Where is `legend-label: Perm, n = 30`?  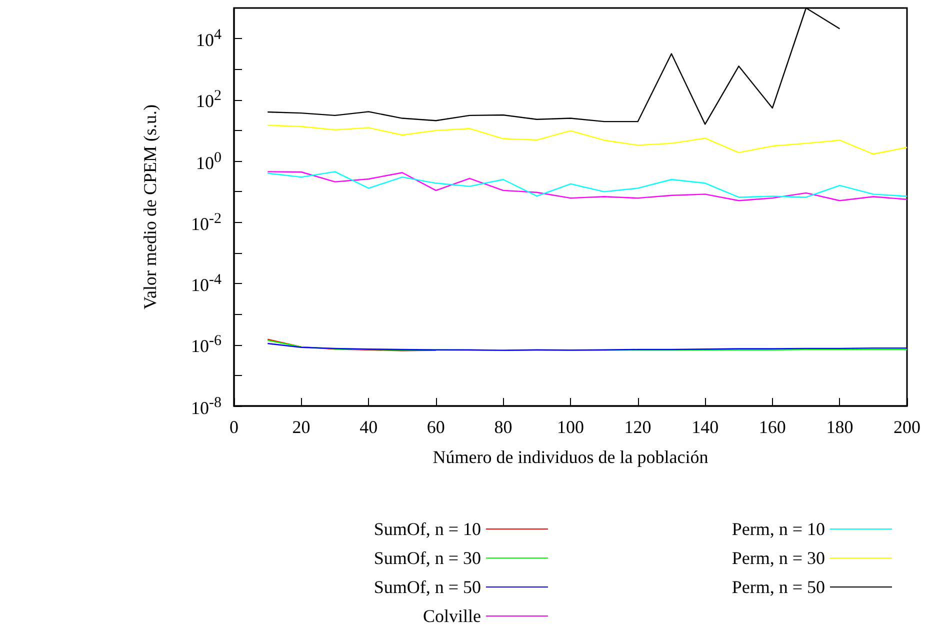
legend-label: Perm, n = 30 is located at coordinates (778, 558).